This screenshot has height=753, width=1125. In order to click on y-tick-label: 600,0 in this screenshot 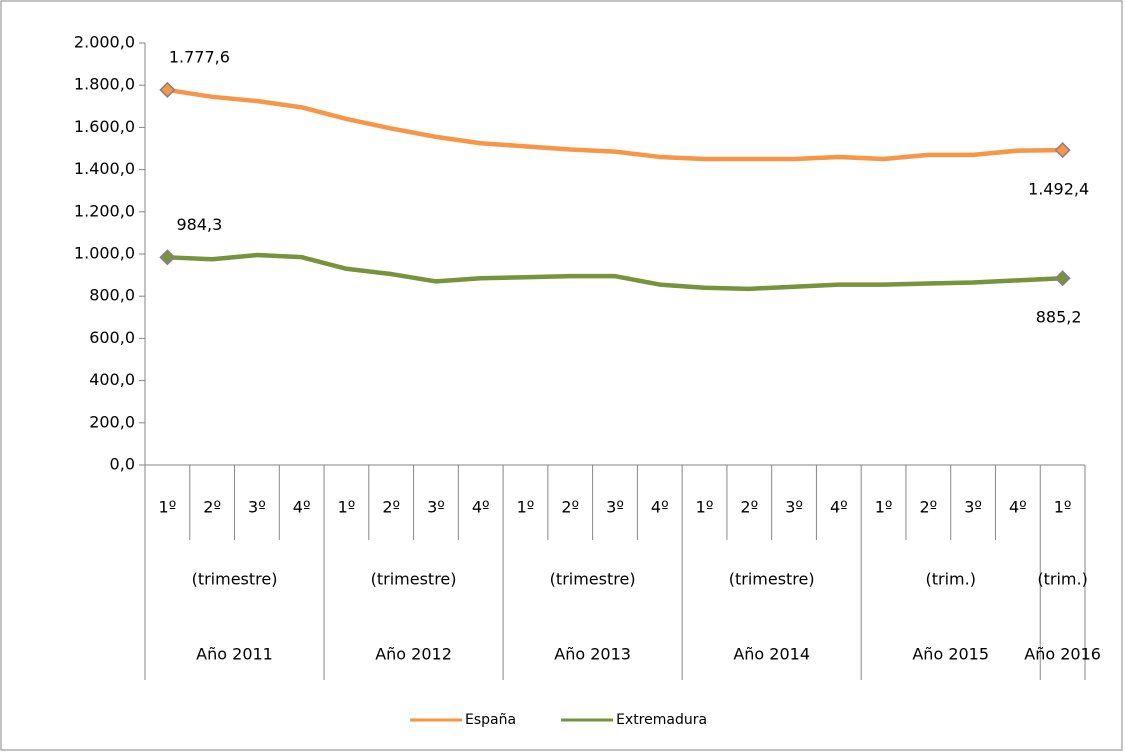, I will do `click(112, 337)`.